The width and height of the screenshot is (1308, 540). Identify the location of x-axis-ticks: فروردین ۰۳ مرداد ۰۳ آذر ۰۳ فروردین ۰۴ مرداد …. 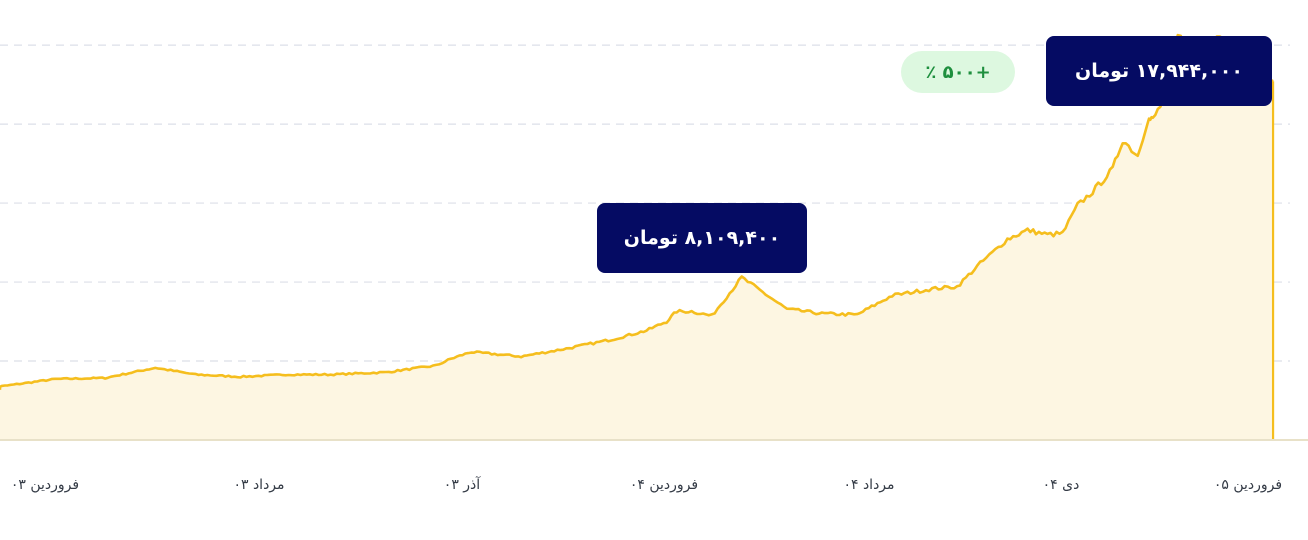
(646, 484).